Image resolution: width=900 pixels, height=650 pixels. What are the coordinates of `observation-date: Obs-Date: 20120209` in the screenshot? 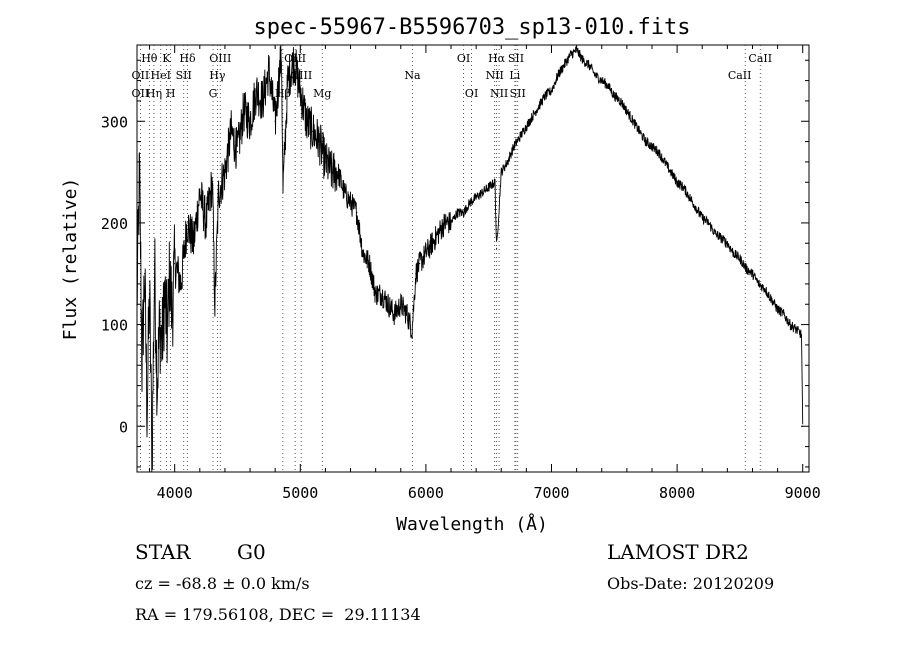 It's located at (691, 583).